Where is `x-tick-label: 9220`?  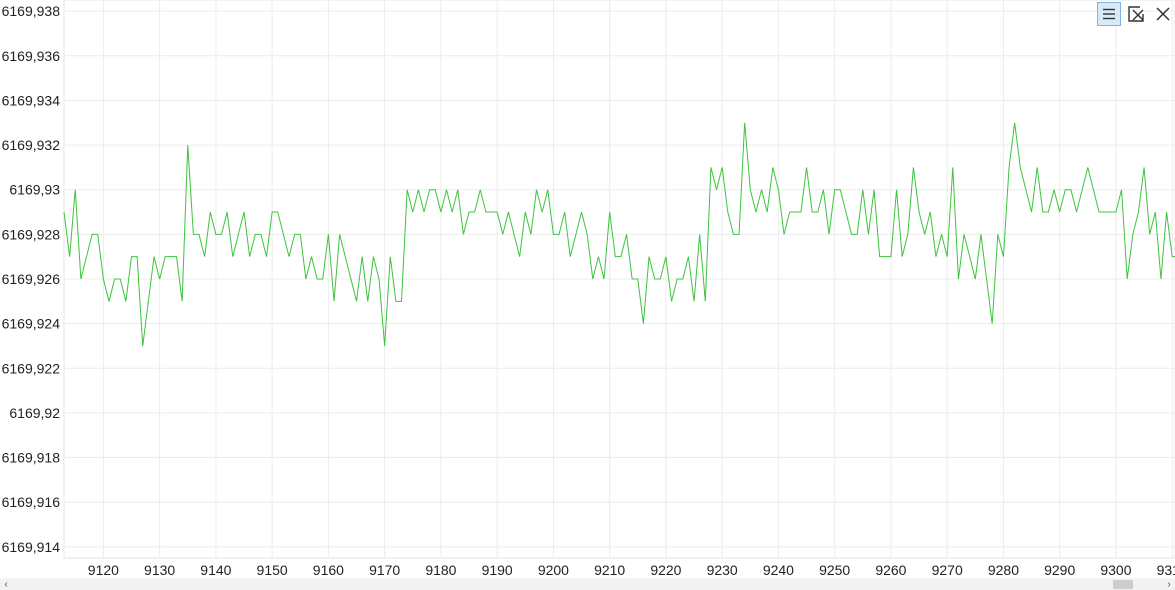 x-tick-label: 9220 is located at coordinates (665, 570).